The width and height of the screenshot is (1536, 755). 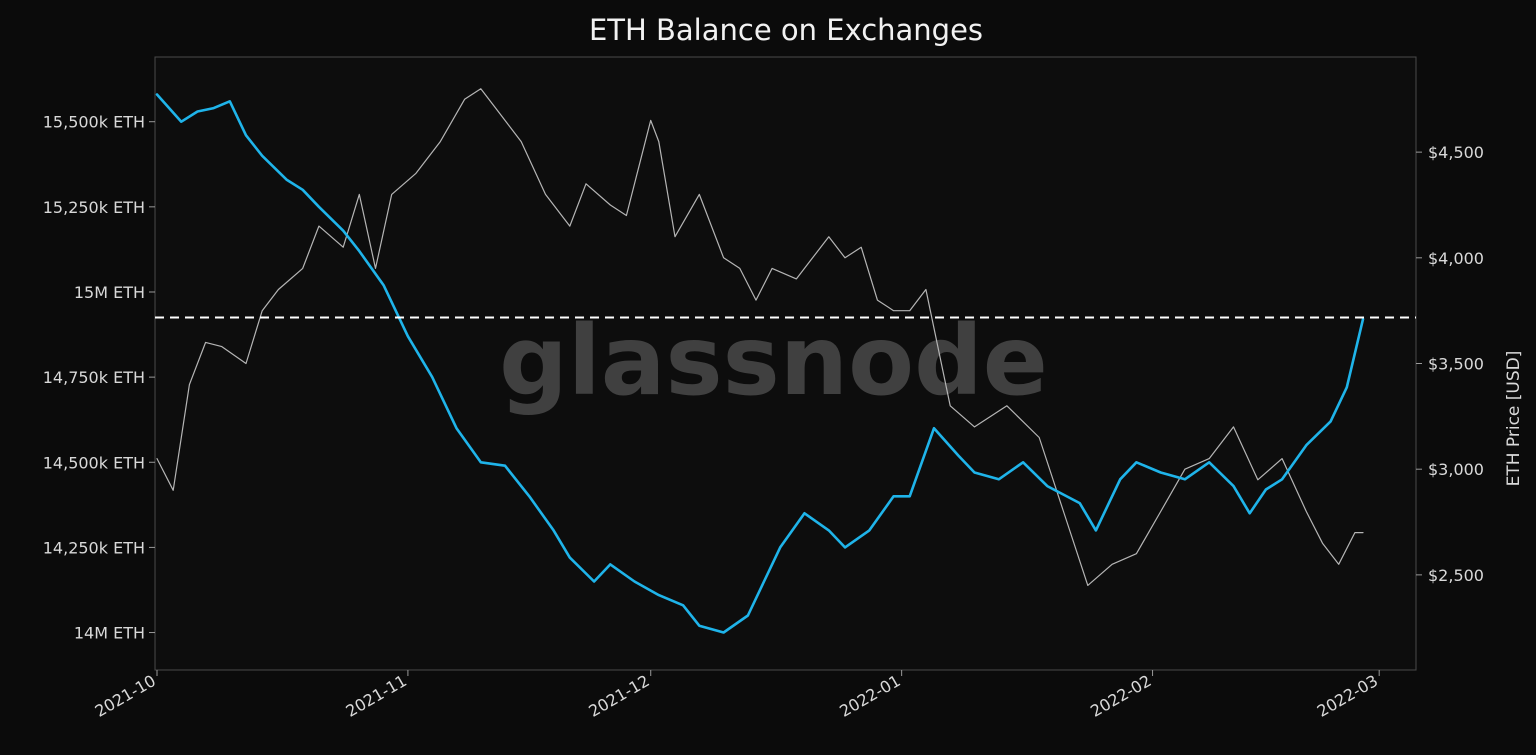 I want to click on left-tick-label: 14,750k ETH, so click(x=94, y=377).